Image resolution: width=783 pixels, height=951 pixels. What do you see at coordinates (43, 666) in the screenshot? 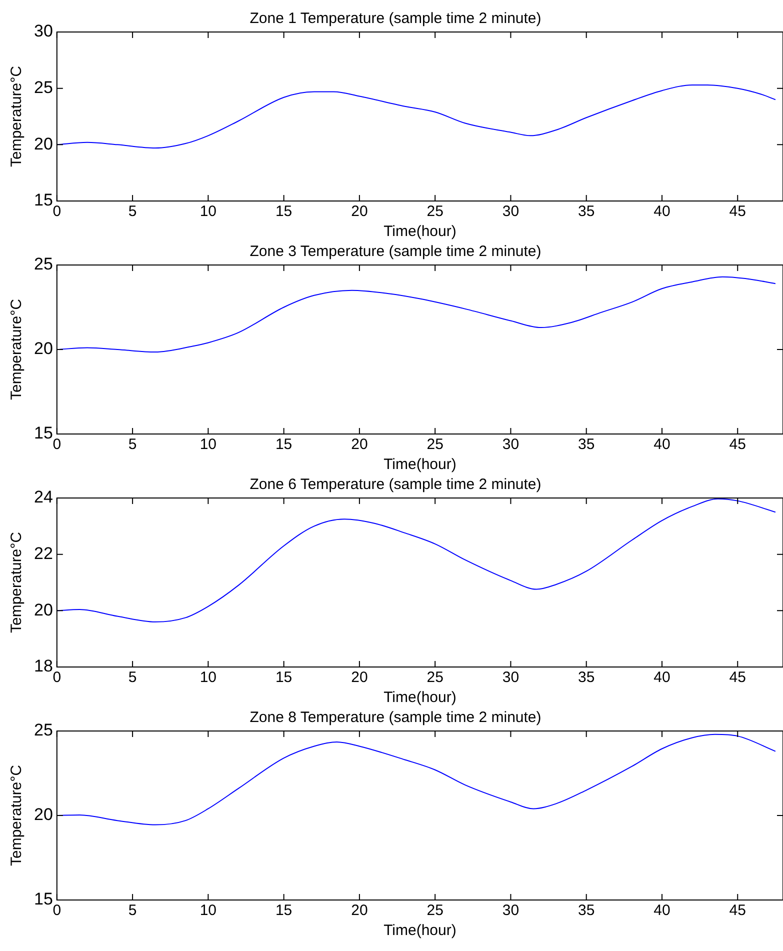
I see `y-tick-label: 18` at bounding box center [43, 666].